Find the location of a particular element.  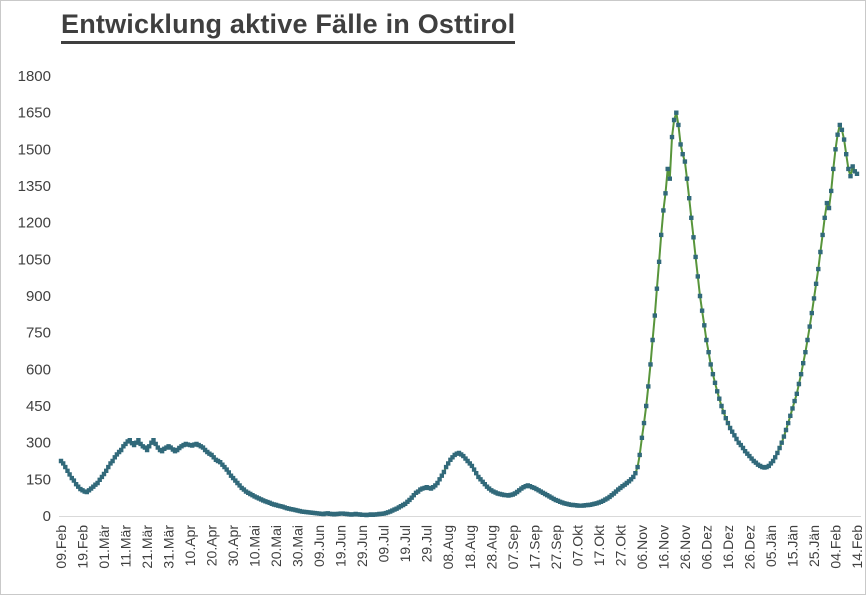

y-tick-label: 1350 is located at coordinates (34, 186).